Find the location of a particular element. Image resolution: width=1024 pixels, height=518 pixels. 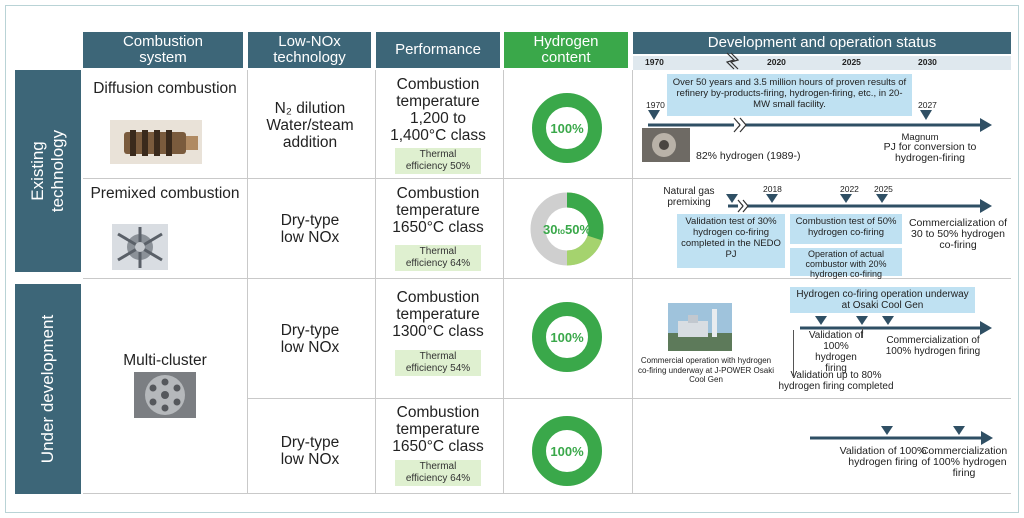

hydrogen-range-max: 50% is located at coordinates (578, 229).